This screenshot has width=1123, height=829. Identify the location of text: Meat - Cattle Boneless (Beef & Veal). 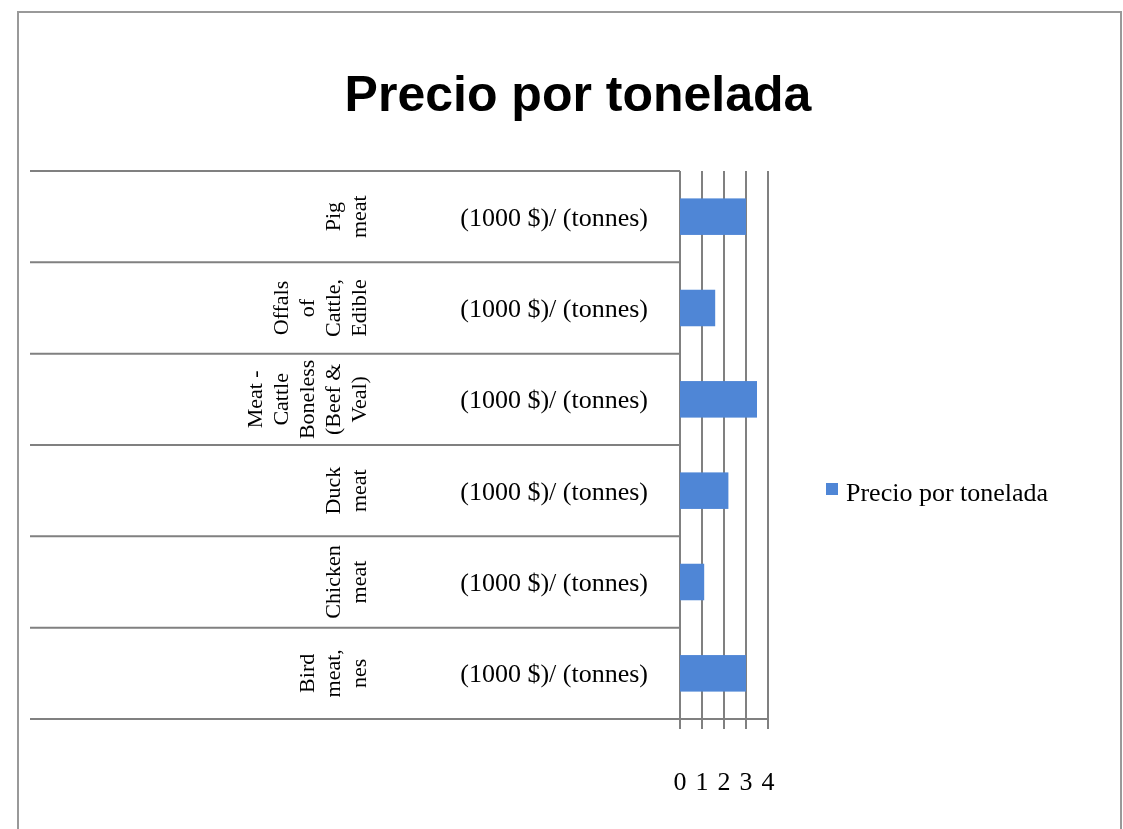
(306, 399).